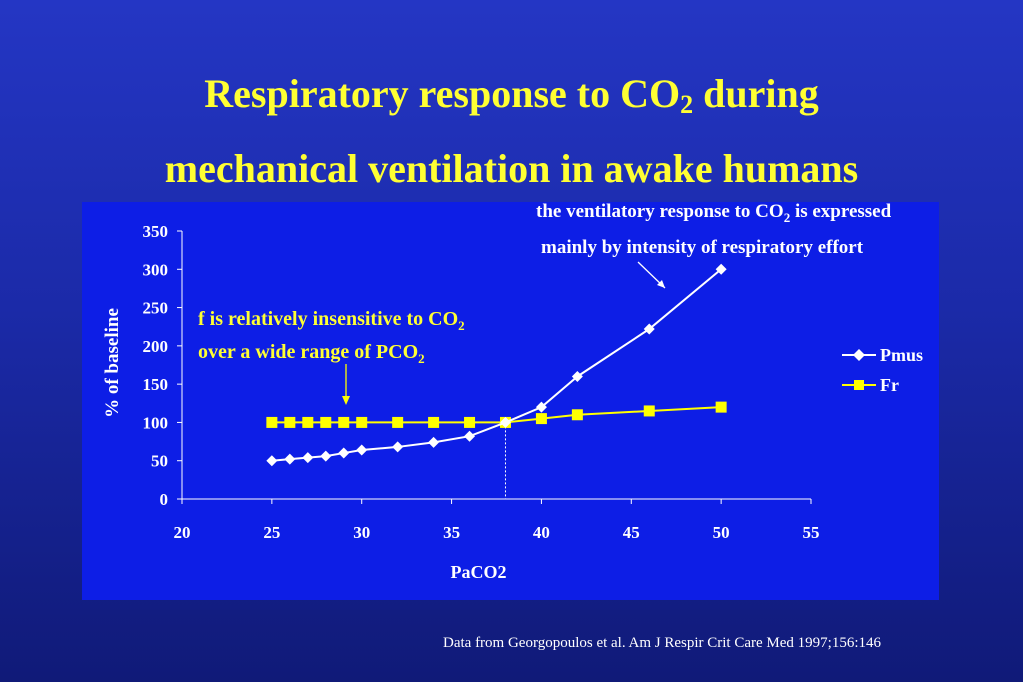 This screenshot has width=1023, height=682. I want to click on legend-label-pmus: Pmus, so click(902, 354).